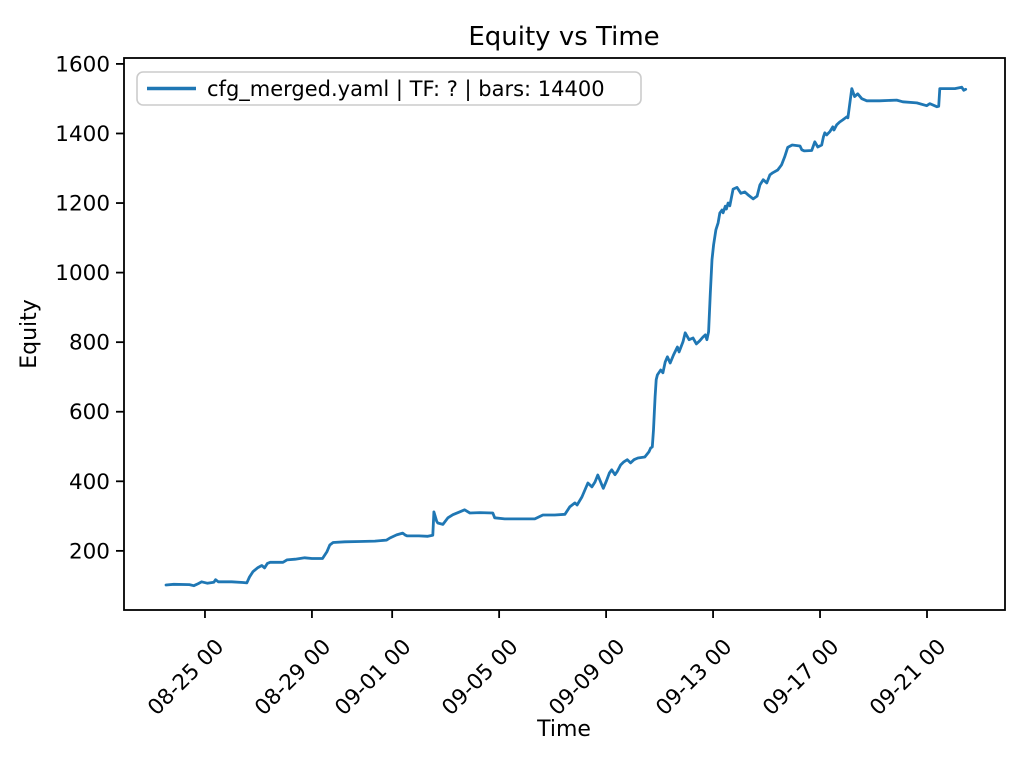 This screenshot has width=1024, height=768. What do you see at coordinates (82, 273) in the screenshot?
I see `y-tick-label: 1000` at bounding box center [82, 273].